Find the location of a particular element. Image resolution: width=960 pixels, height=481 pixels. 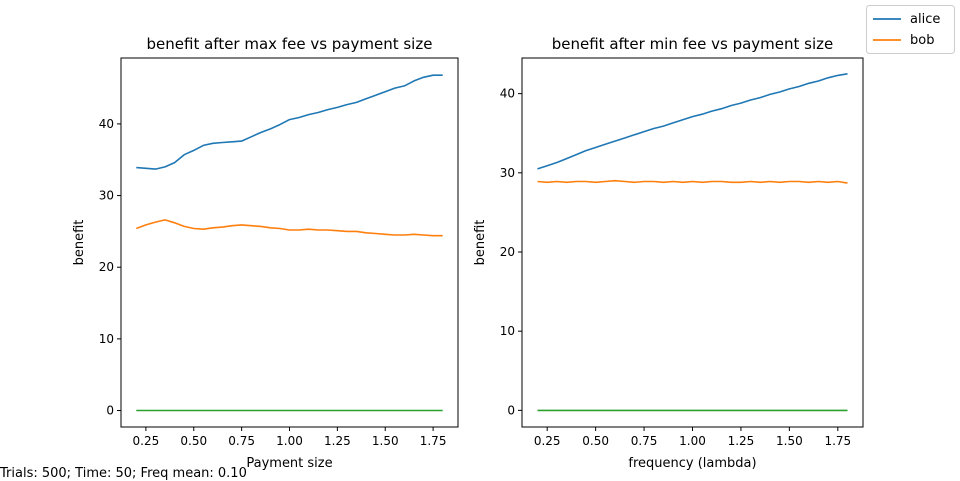

chart-title: benefit after max fee vs payment size is located at coordinates (290, 44).